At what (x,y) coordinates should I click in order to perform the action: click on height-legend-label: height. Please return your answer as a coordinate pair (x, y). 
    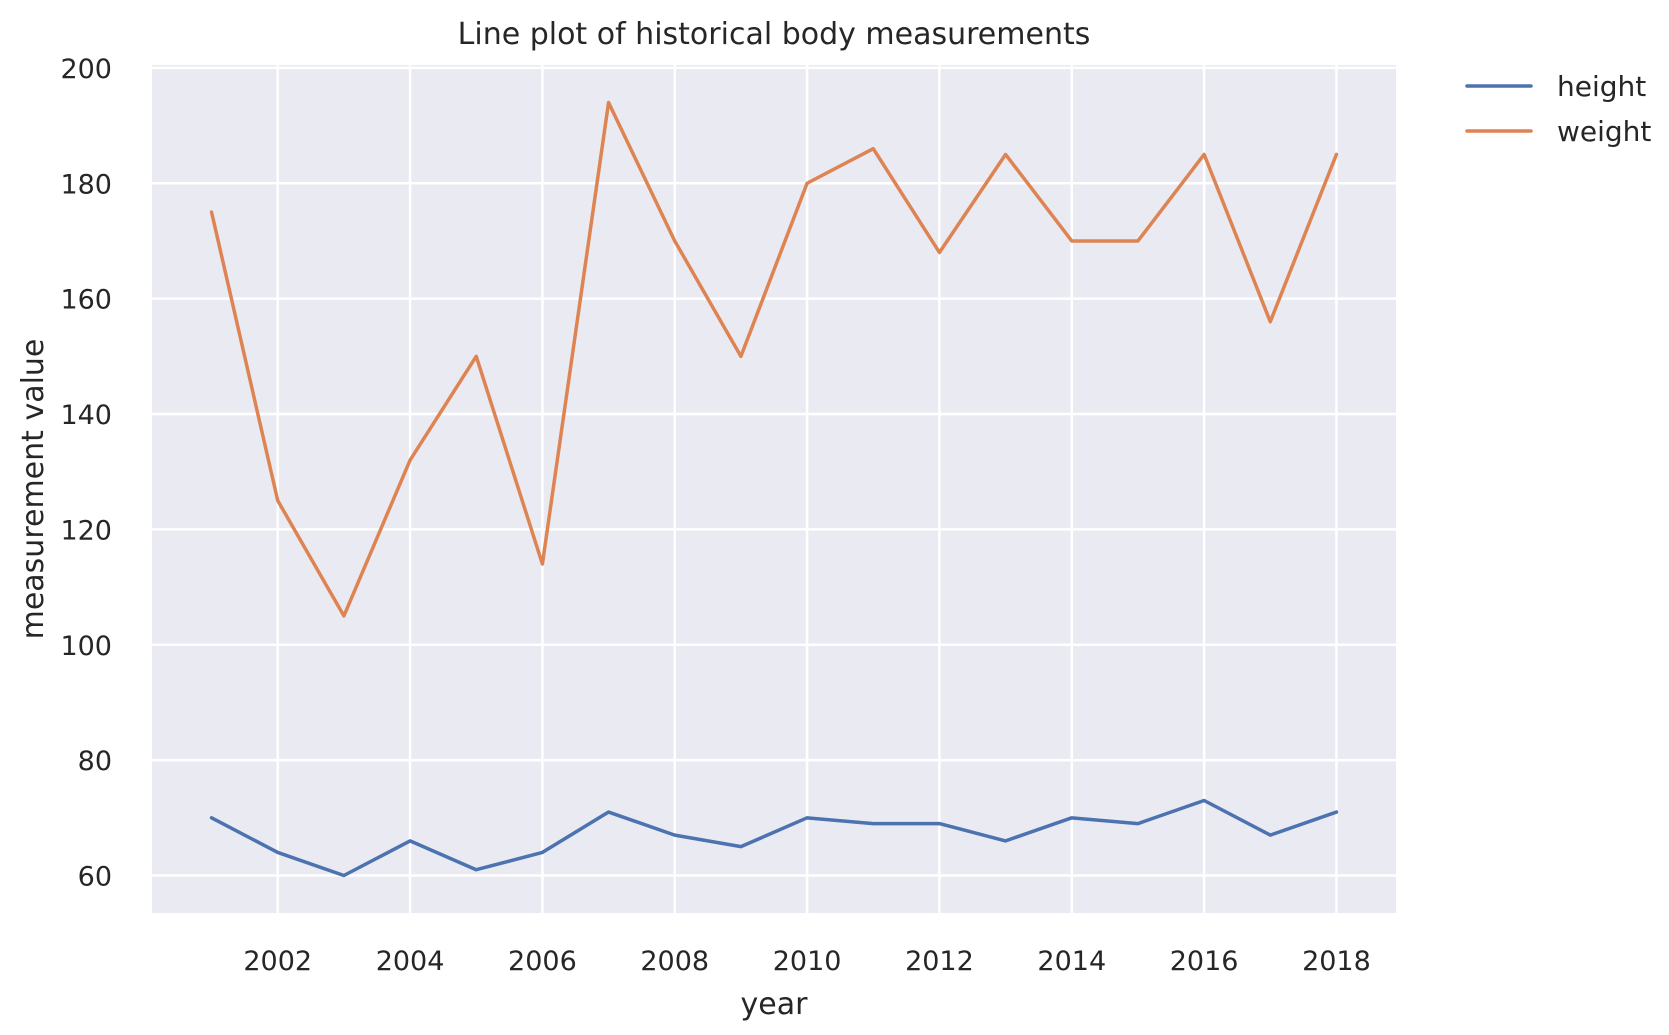
    Looking at the image, I should click on (1601, 86).